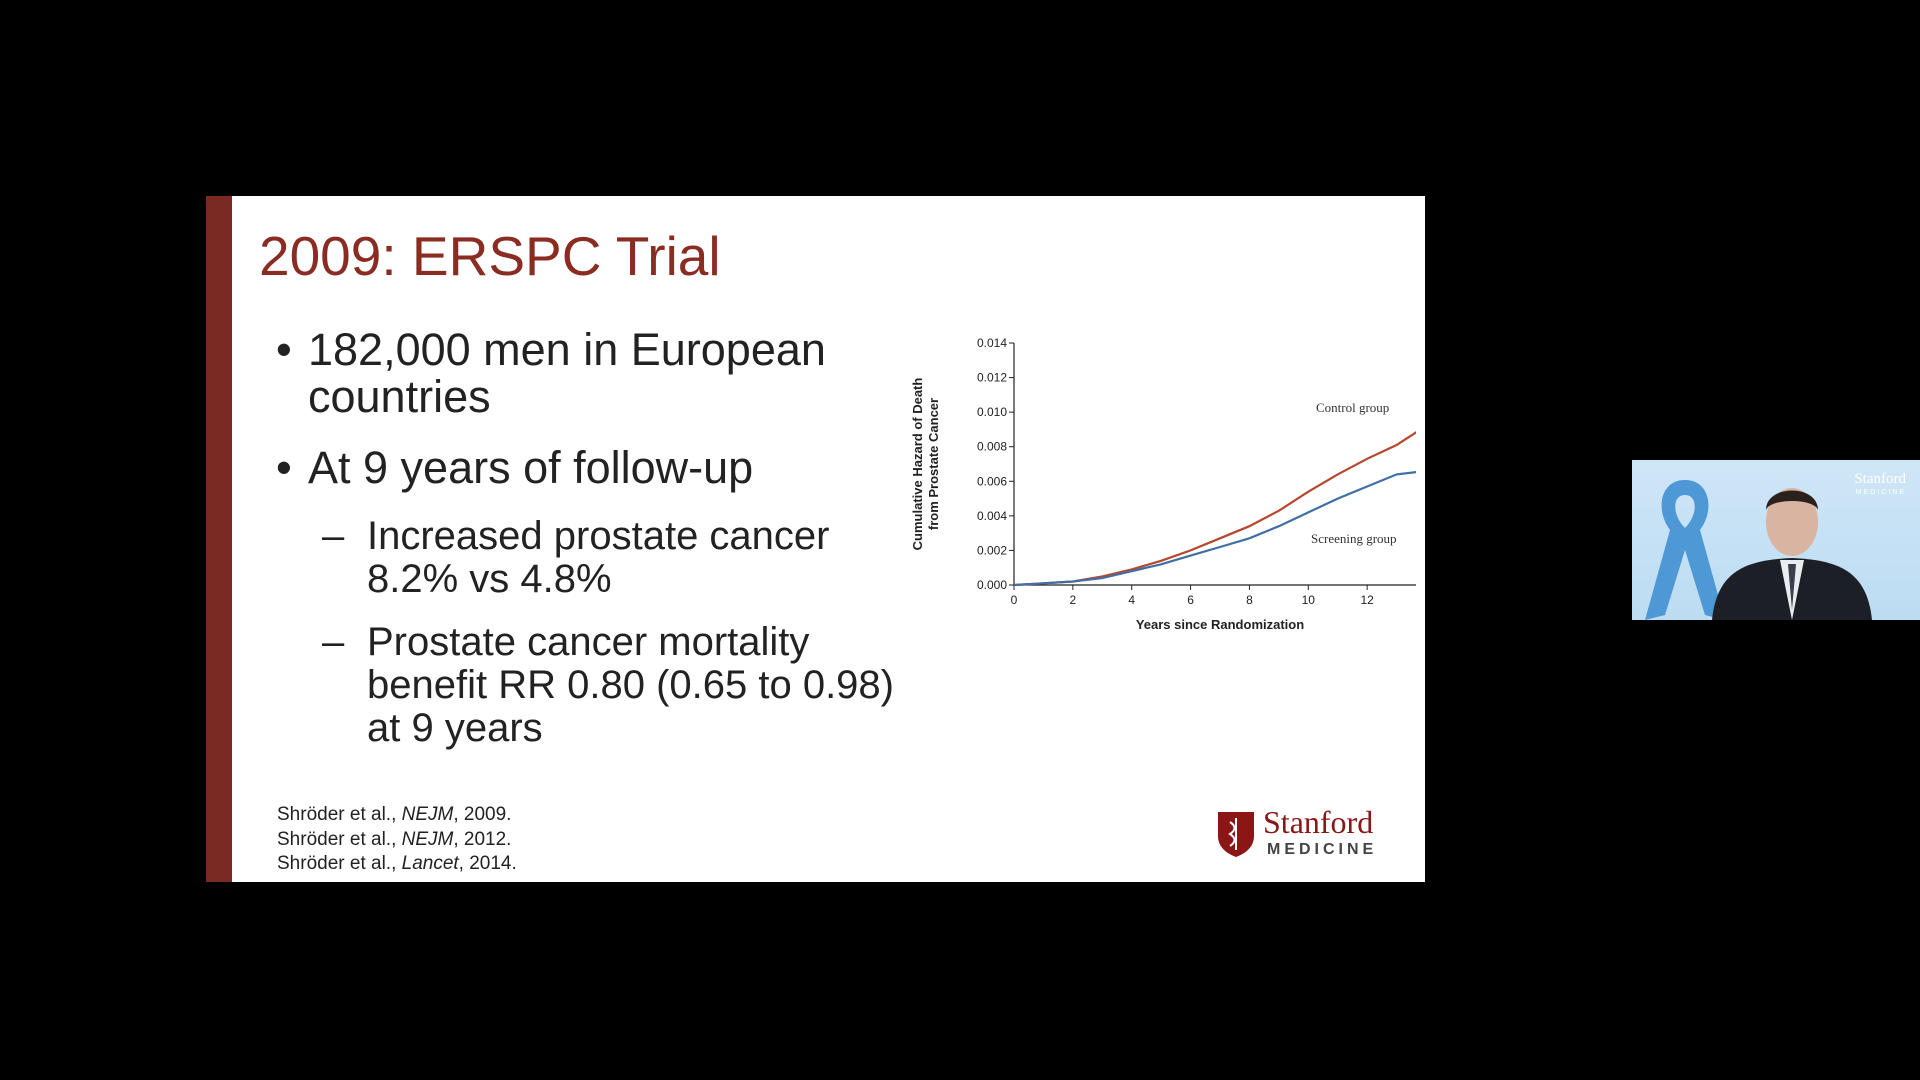  What do you see at coordinates (1354, 538) in the screenshot?
I see `series-label: Screening group` at bounding box center [1354, 538].